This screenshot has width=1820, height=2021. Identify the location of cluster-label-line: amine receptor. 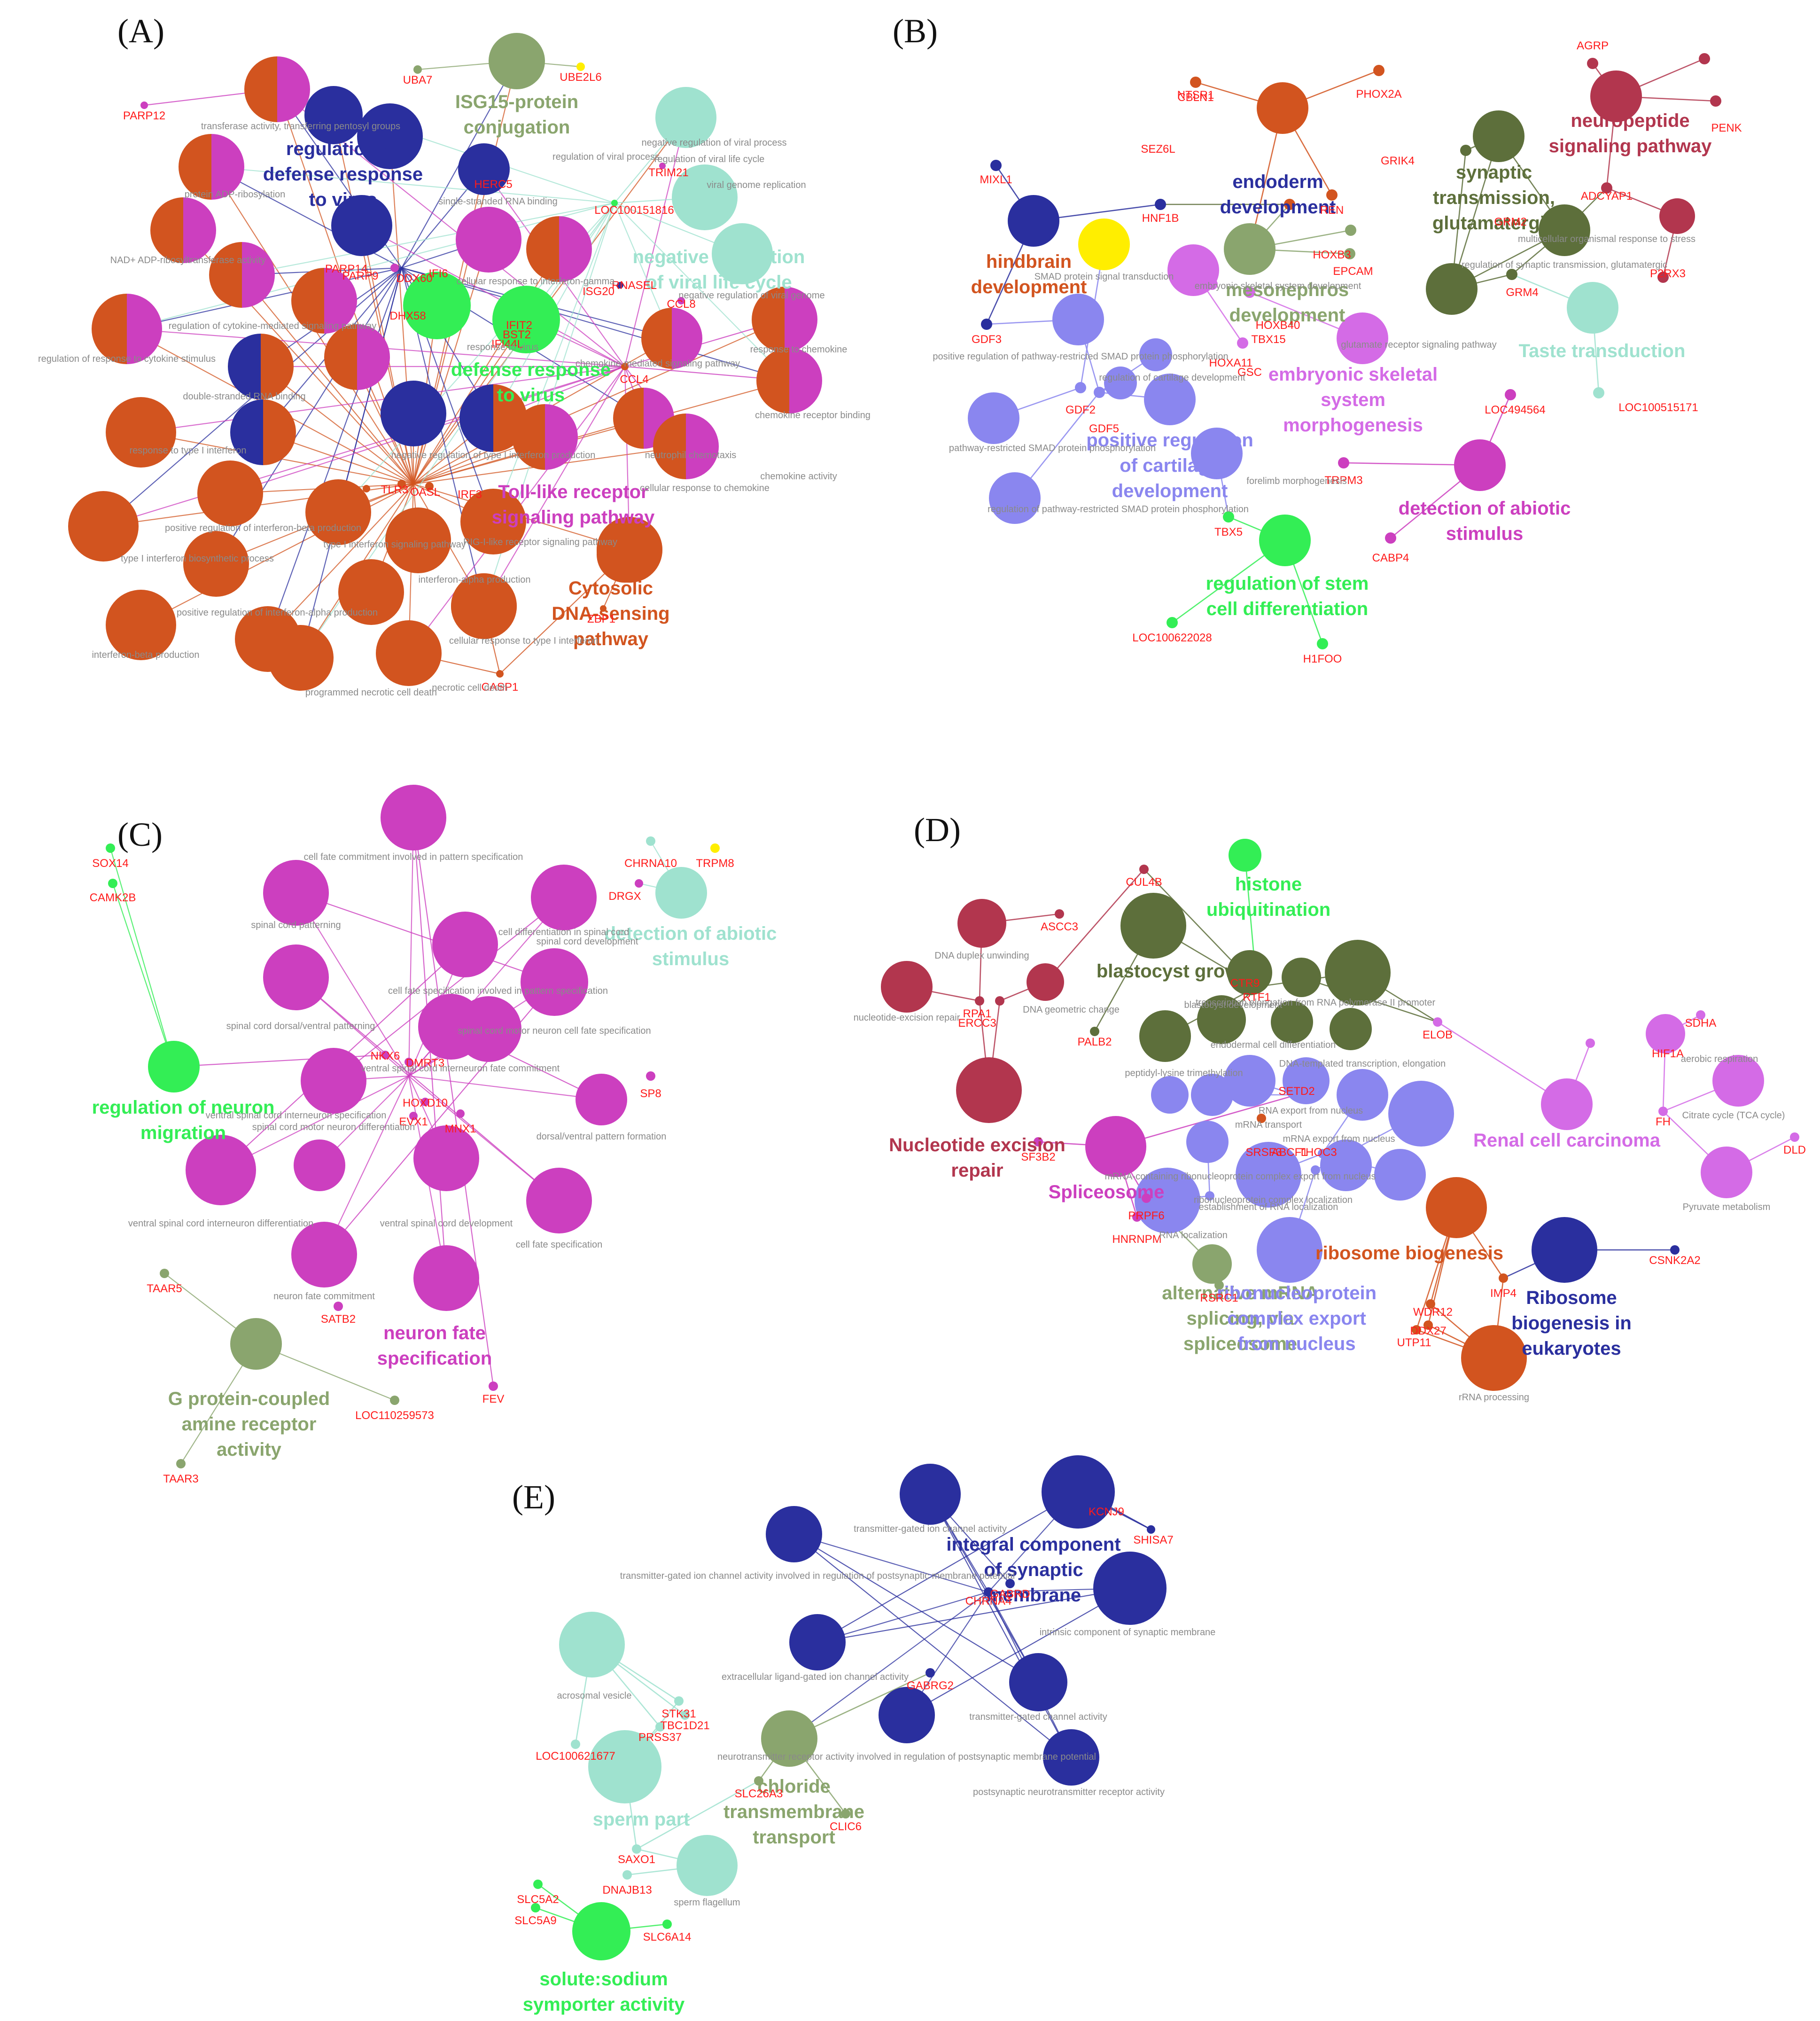
(249, 1425).